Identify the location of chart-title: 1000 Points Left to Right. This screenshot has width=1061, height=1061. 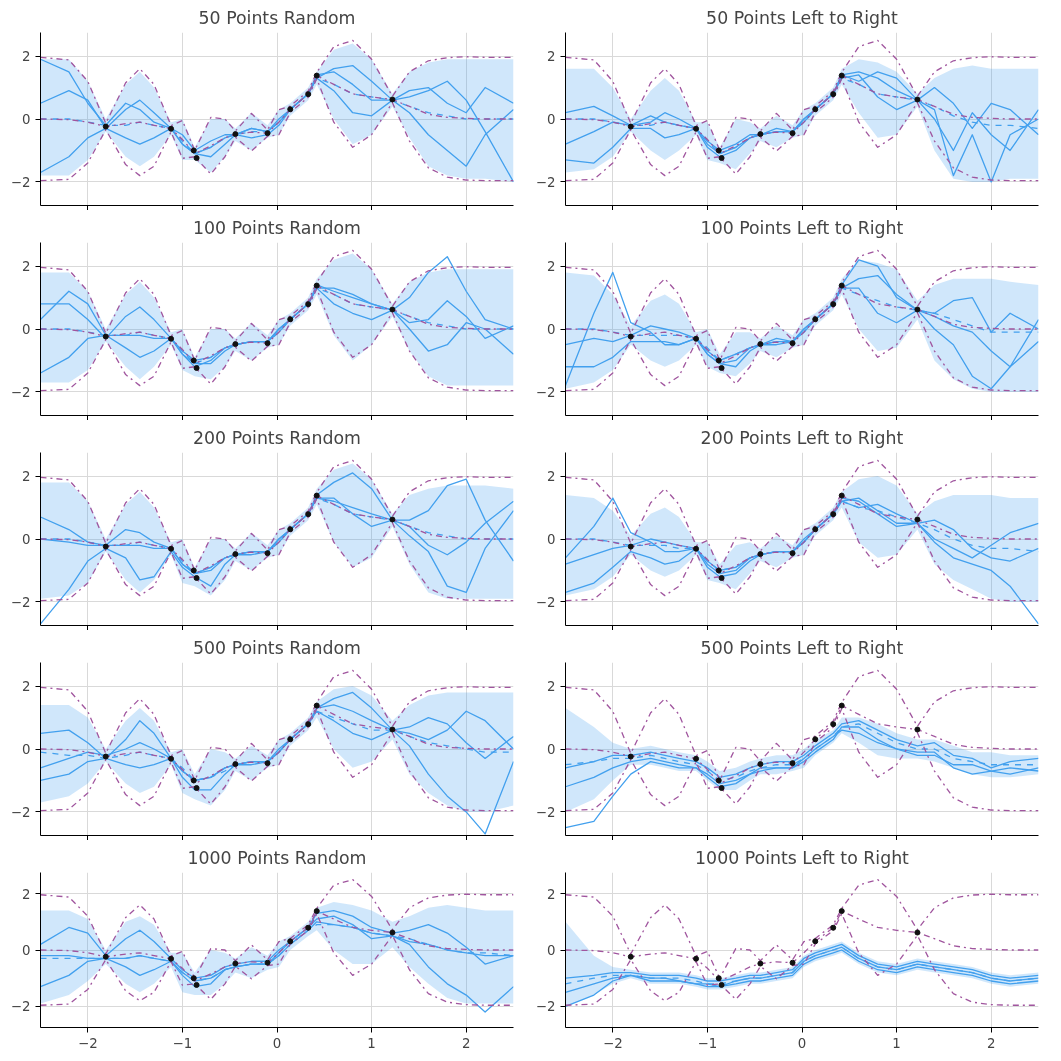
(802, 857).